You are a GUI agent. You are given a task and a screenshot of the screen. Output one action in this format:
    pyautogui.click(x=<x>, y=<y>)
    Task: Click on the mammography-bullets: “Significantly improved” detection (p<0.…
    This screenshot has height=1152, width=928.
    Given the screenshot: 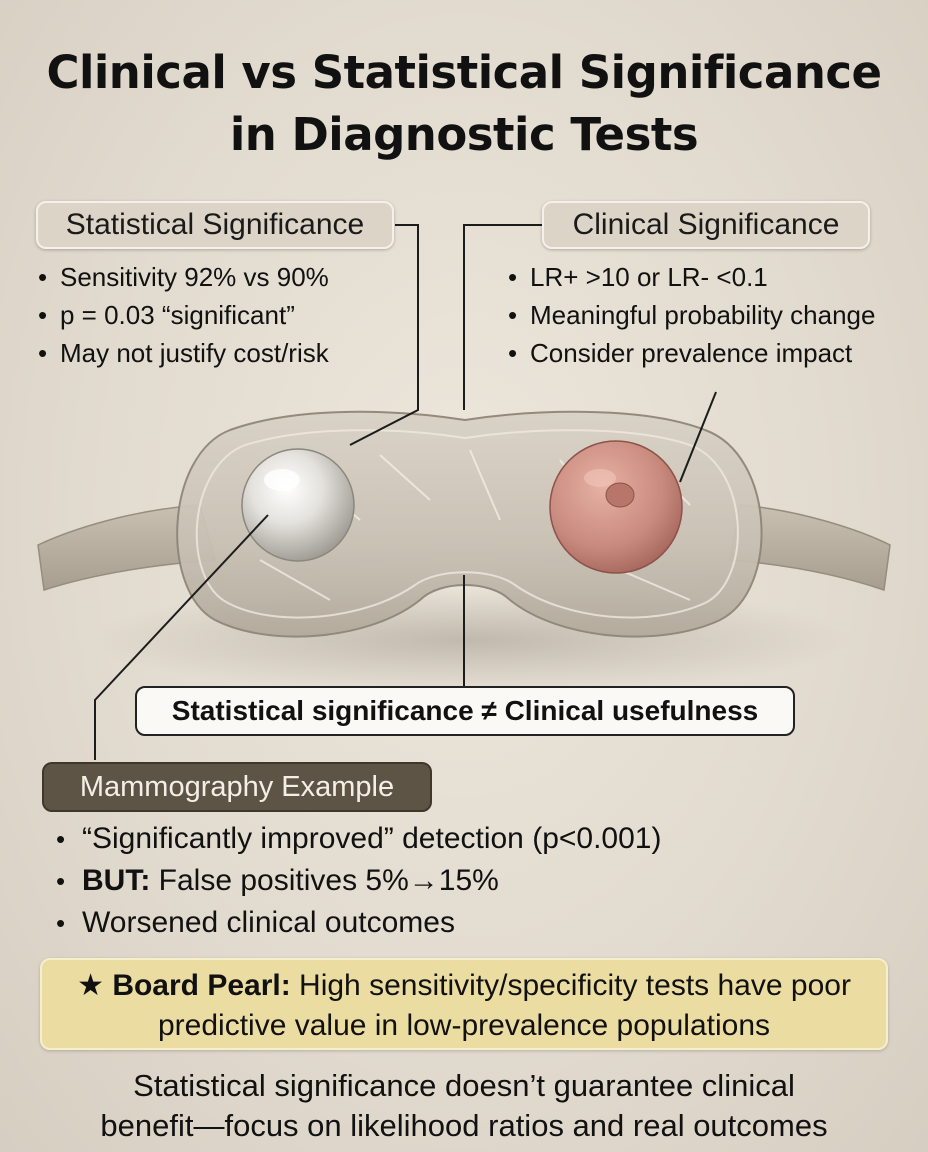 What is the action you would take?
    pyautogui.click(x=358, y=881)
    